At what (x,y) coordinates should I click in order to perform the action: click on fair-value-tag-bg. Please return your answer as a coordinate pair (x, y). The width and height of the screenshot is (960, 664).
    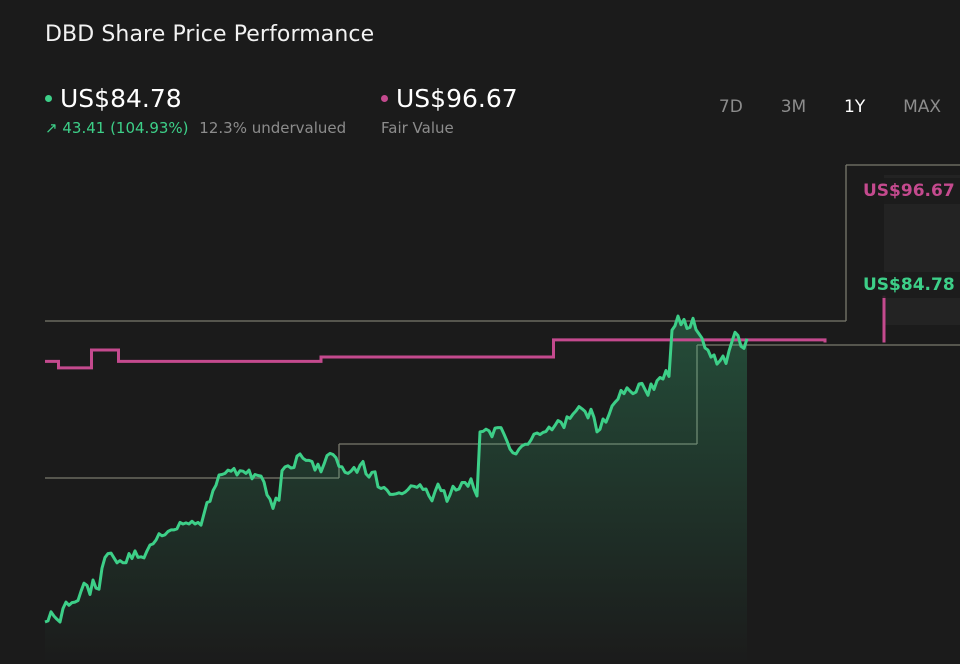
    Looking at the image, I should click on (908, 191).